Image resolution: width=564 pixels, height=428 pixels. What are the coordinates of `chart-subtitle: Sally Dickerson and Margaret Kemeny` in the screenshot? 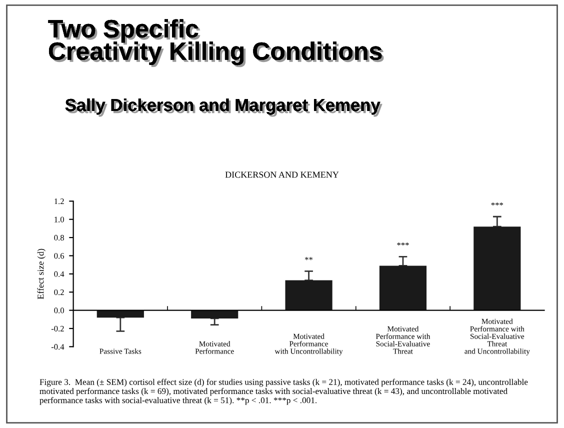 It's located at (223, 107).